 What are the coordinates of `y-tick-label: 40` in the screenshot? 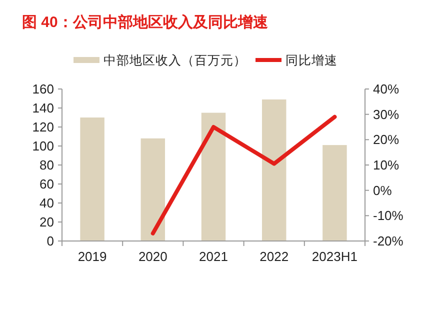 It's located at (47, 203).